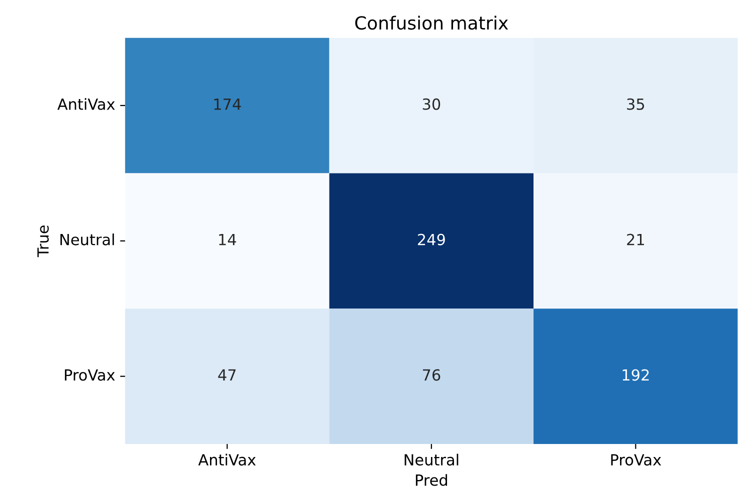 This screenshot has width=740, height=504. Describe the element at coordinates (635, 240) in the screenshot. I see `data-label: 21` at that location.